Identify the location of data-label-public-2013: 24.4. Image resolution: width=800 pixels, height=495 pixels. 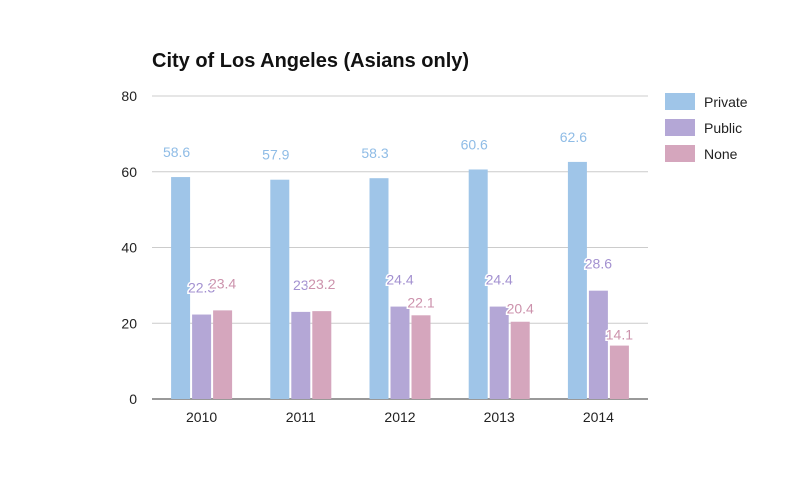
(499, 280).